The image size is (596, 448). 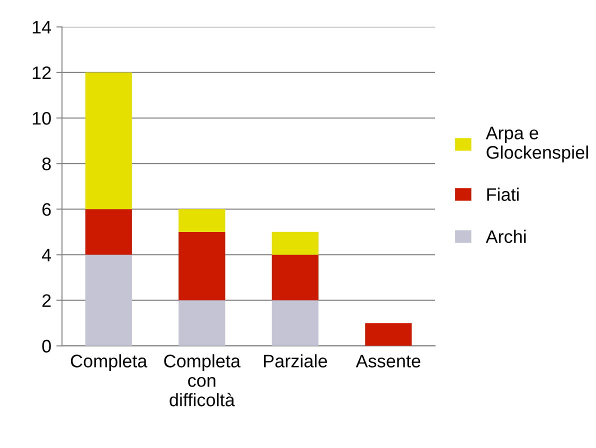 I want to click on y-tick-label: 0, so click(x=46, y=346).